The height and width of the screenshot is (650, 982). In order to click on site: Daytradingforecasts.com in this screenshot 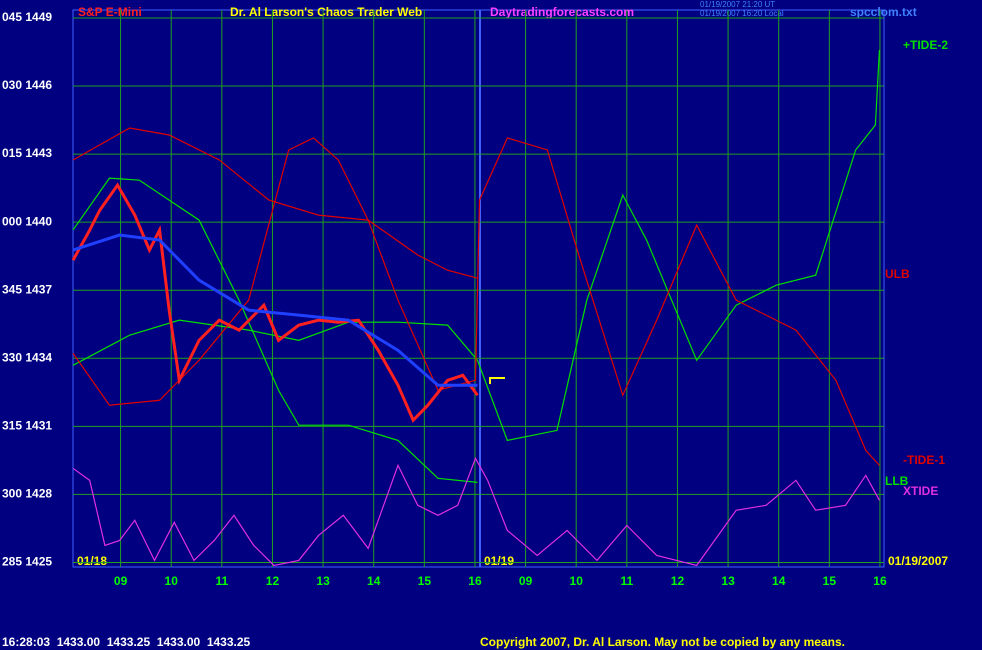, I will do `click(562, 12)`.